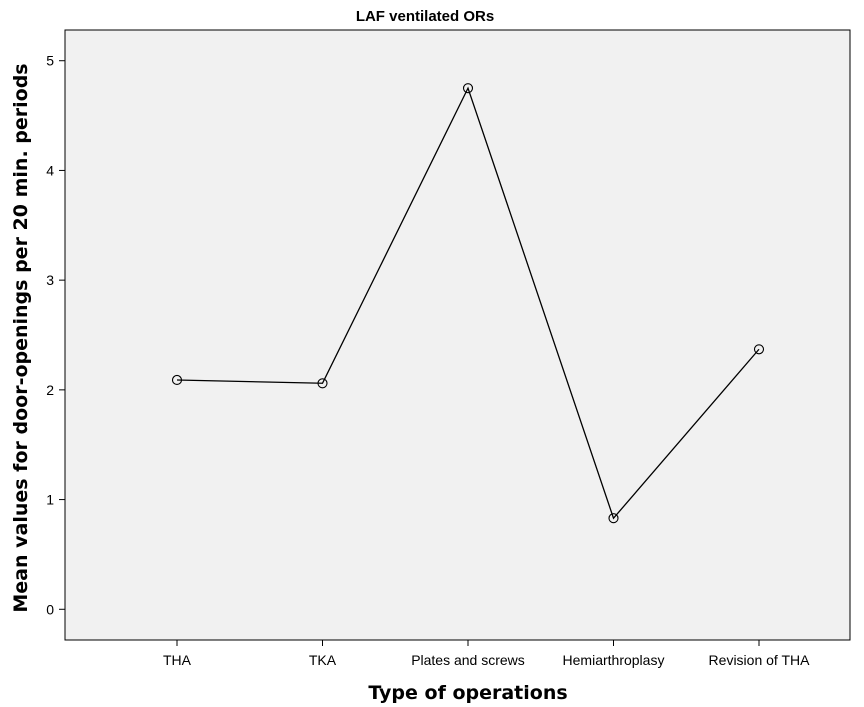 Image resolution: width=864 pixels, height=707 pixels. What do you see at coordinates (50, 609) in the screenshot?
I see `y-tick-label: 0` at bounding box center [50, 609].